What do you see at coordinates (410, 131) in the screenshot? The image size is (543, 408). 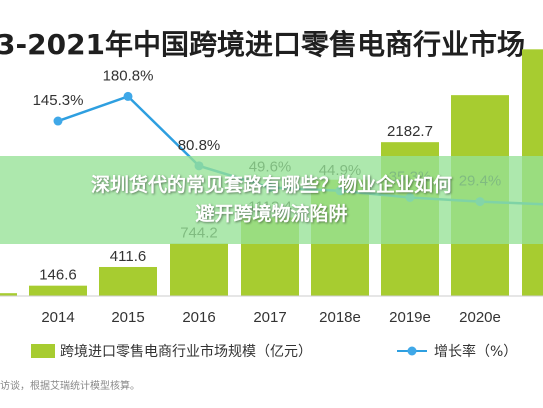 I see `bar-label-2019e: 2182.7` at bounding box center [410, 131].